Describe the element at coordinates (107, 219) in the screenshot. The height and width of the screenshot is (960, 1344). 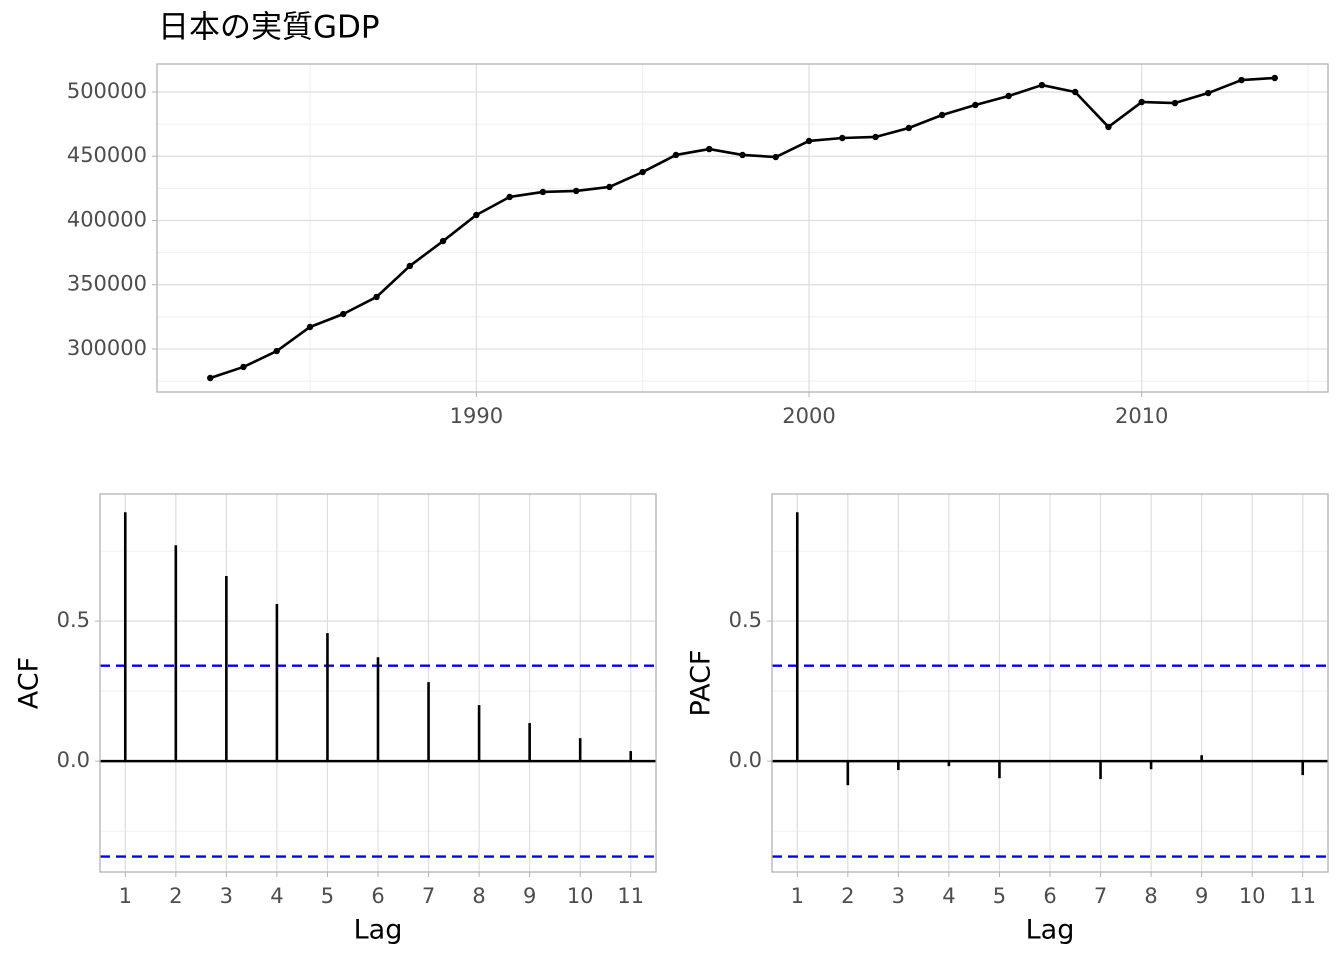
I see `y-tick-label: 400000` at that location.